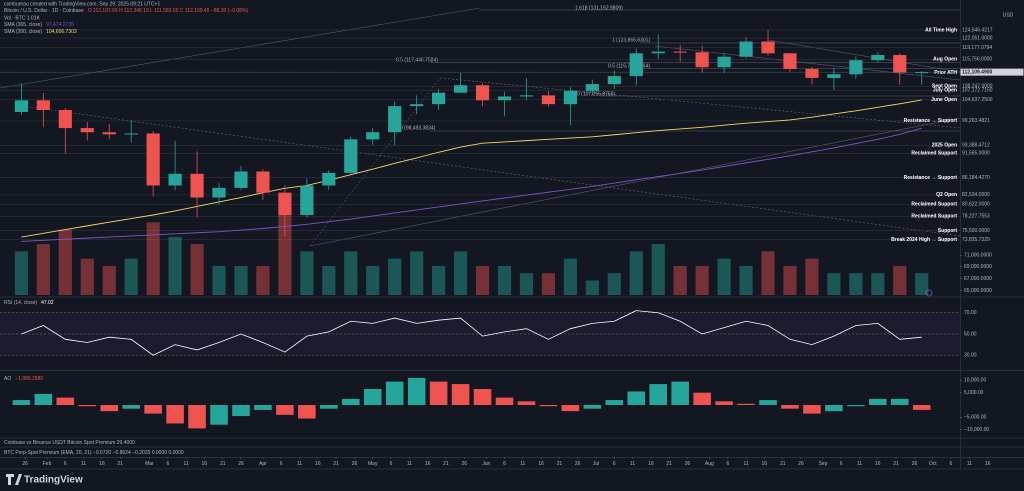 The width and height of the screenshot is (1024, 491). What do you see at coordinates (631, 40) in the screenshot?
I see `fib-label: 1 (123,865.8301)` at bounding box center [631, 40].